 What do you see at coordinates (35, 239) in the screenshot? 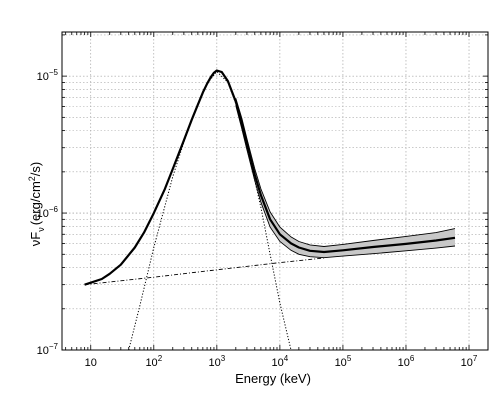
I see `y-axis-label-main: νF` at bounding box center [35, 239].